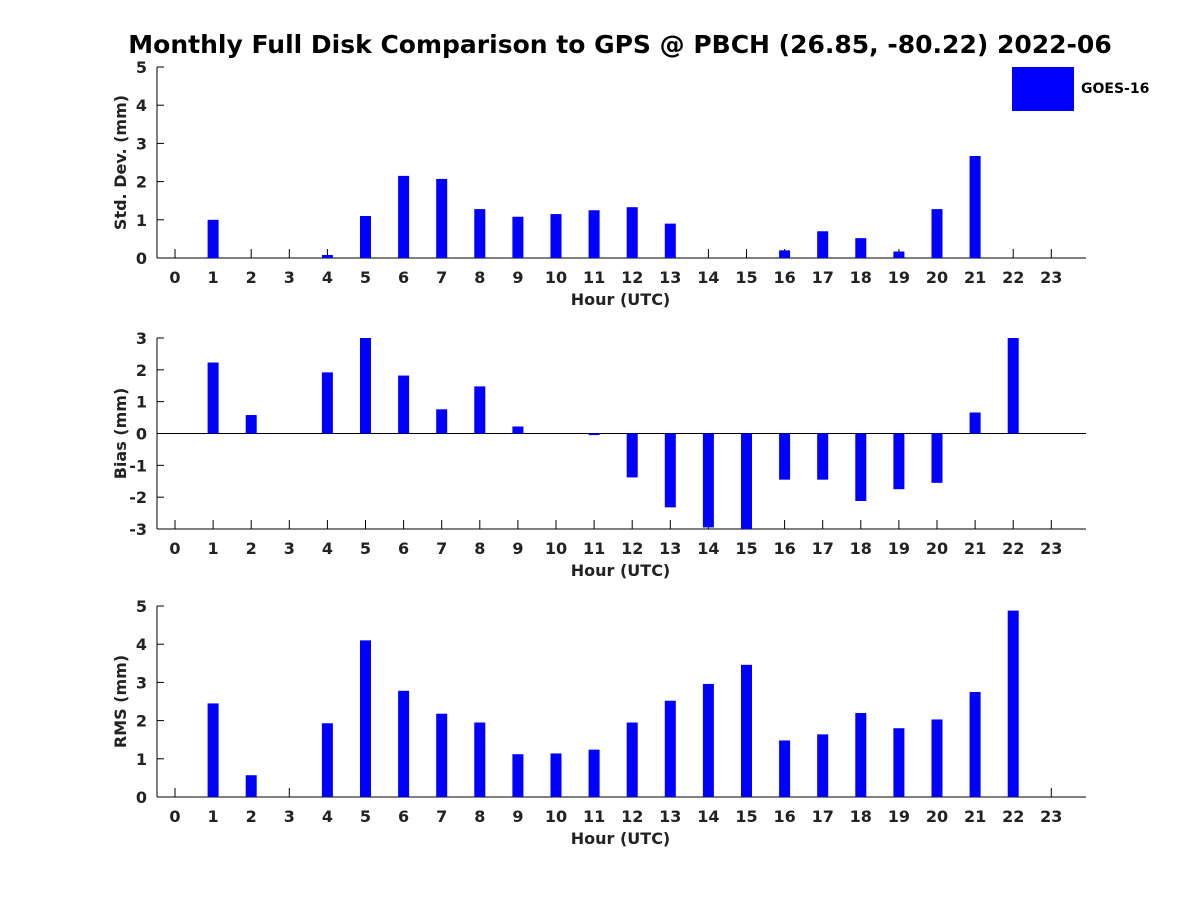 The height and width of the screenshot is (900, 1200). What do you see at coordinates (594, 548) in the screenshot?
I see `x-tick-label: 11` at bounding box center [594, 548].